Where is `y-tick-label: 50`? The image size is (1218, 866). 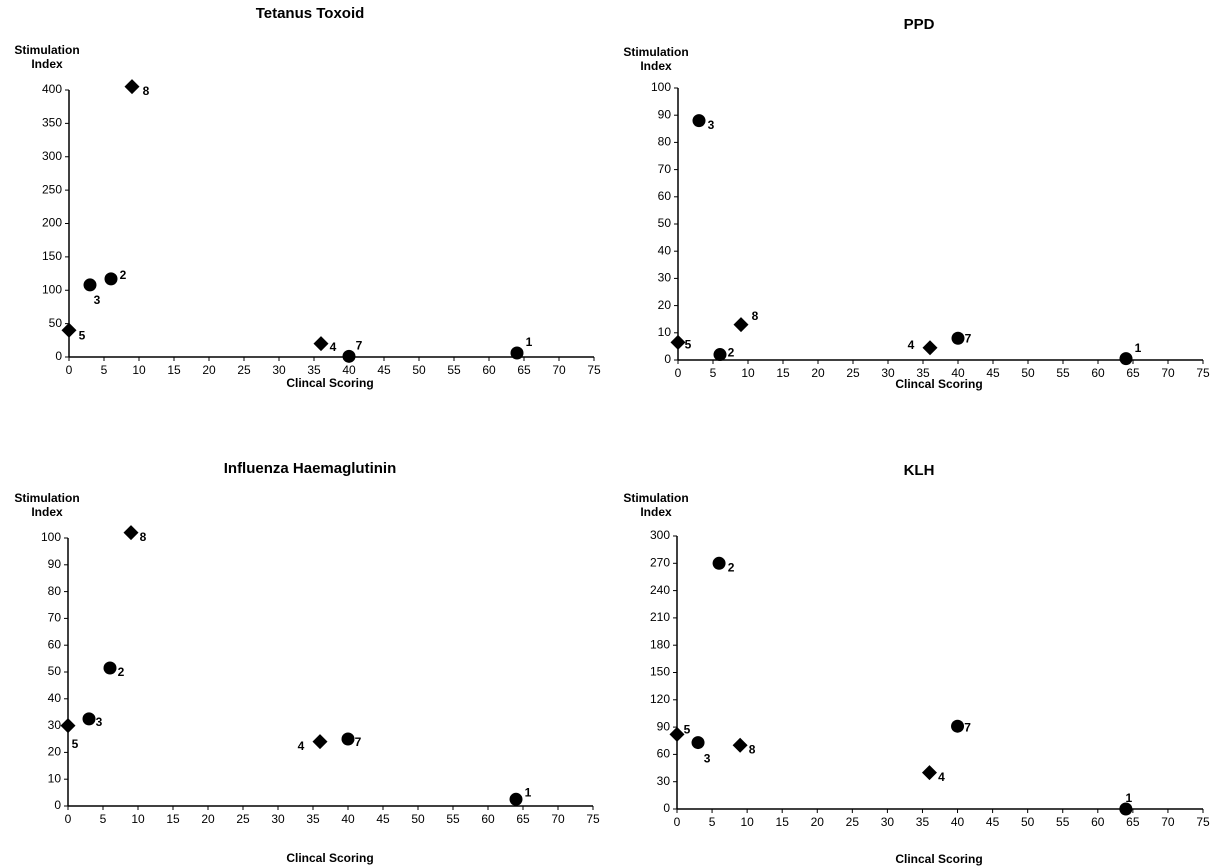 y-tick-label: 50 is located at coordinates (665, 223).